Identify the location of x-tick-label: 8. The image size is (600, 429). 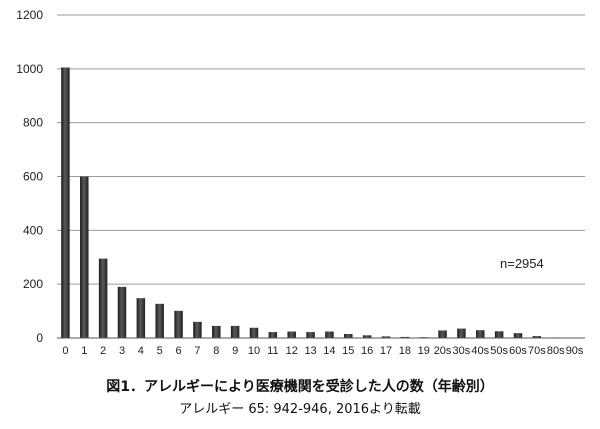
(216, 351).